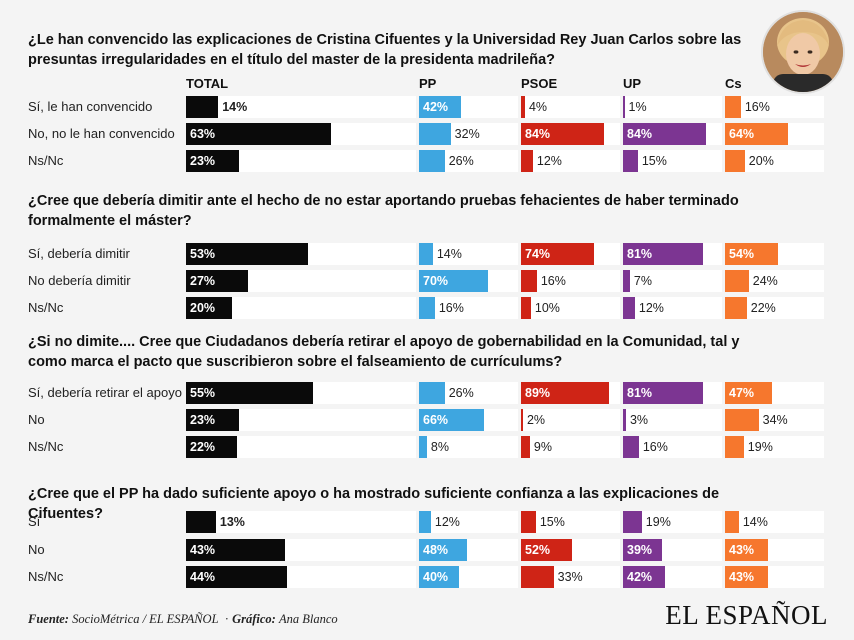 This screenshot has width=854, height=640. I want to click on bar-track: 4%, so click(570, 107).